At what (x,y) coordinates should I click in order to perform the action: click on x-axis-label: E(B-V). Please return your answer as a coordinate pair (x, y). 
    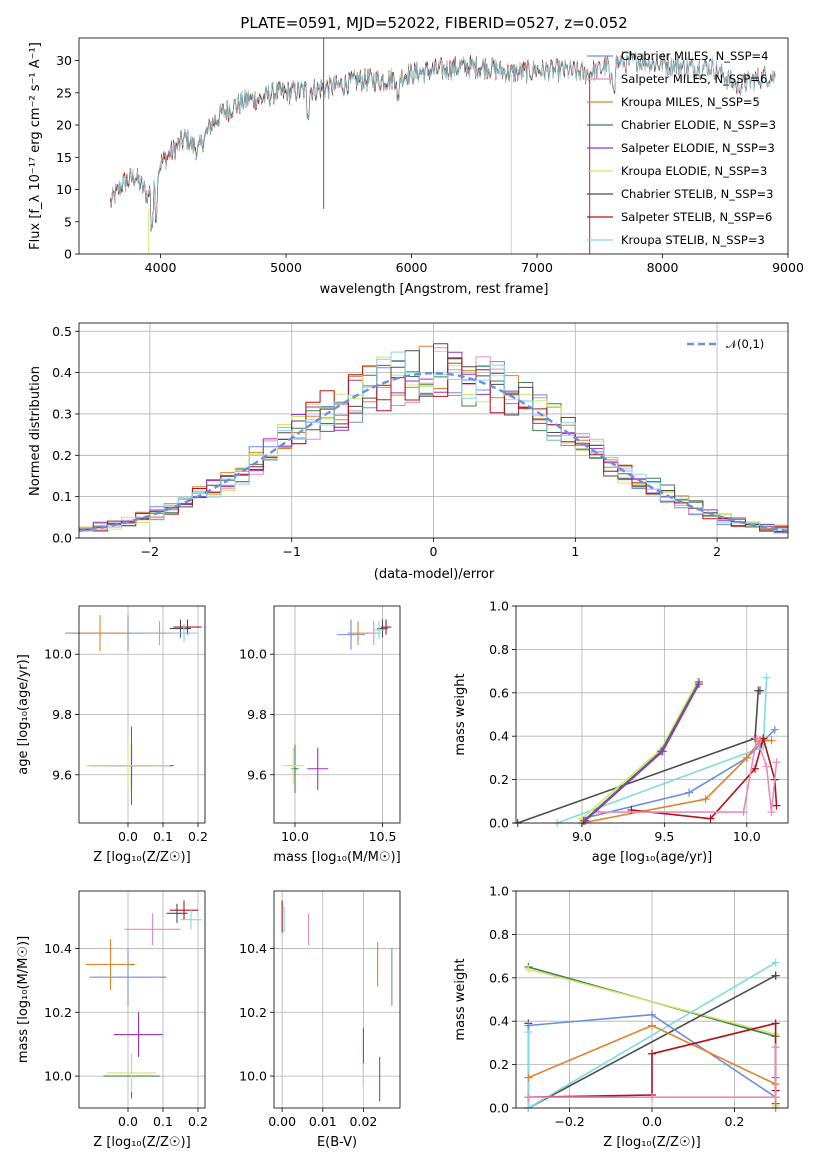
    Looking at the image, I should click on (337, 1142).